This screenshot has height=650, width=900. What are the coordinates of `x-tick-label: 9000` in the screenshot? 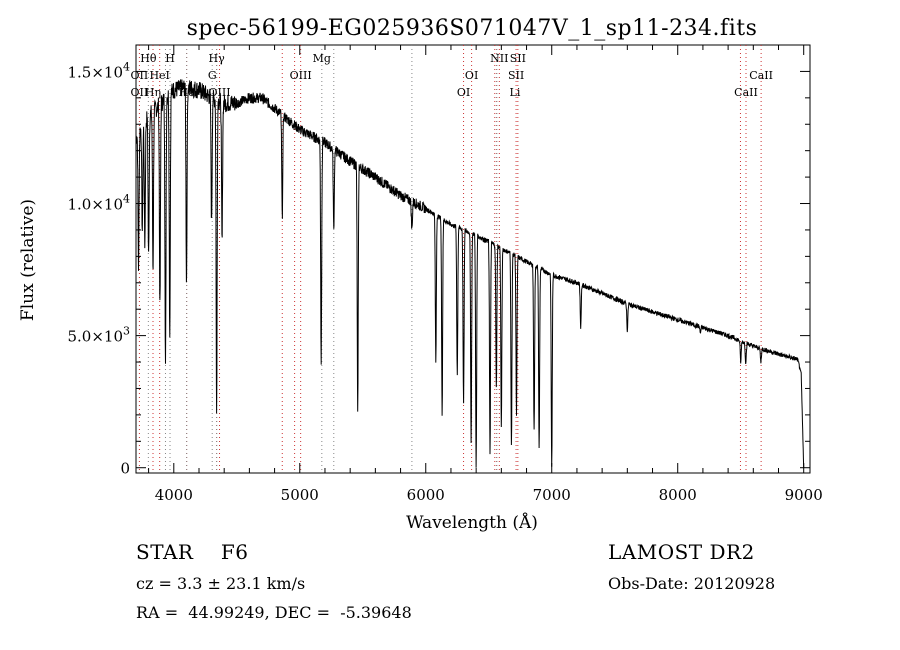 It's located at (804, 495).